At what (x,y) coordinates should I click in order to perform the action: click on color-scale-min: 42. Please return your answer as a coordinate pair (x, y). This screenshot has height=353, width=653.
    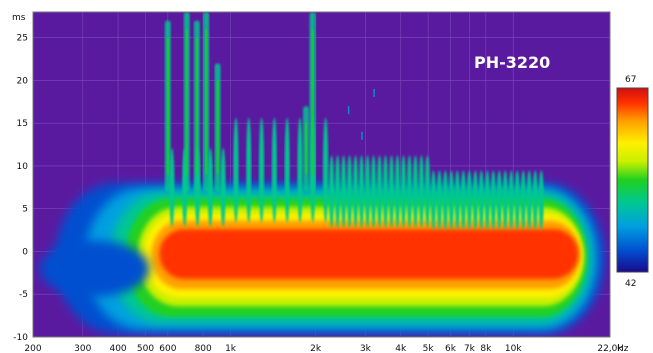
    Looking at the image, I should click on (630, 284).